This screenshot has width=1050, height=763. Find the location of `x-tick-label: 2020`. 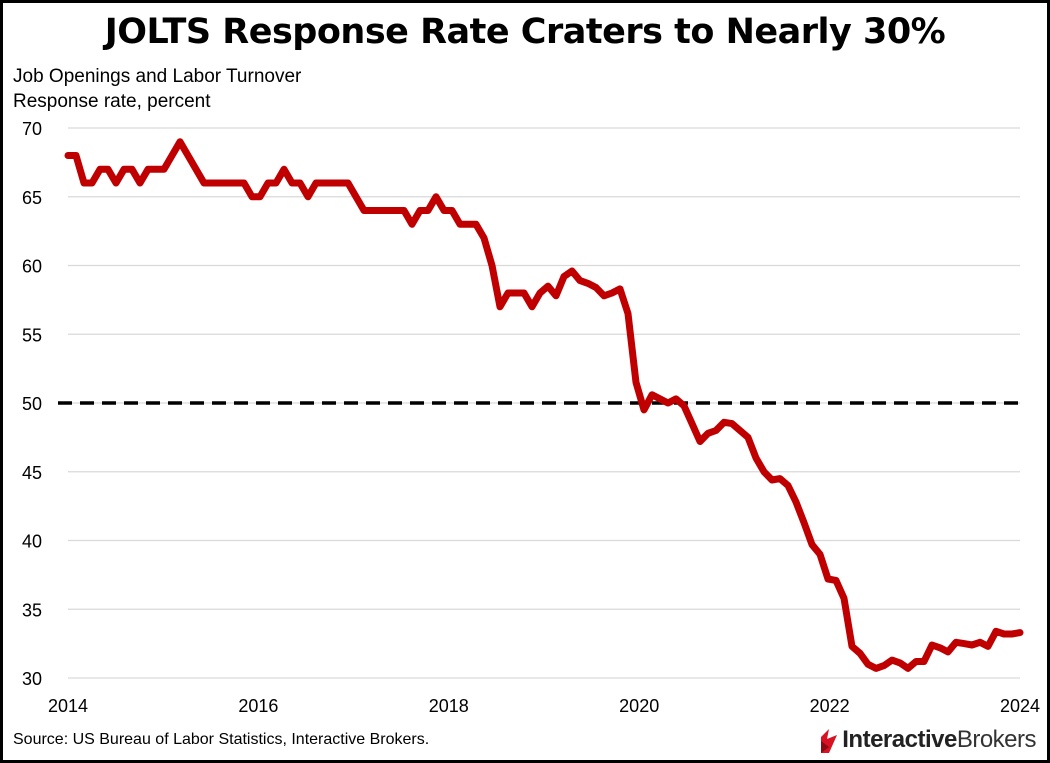

x-tick-label: 2020 is located at coordinates (639, 706).